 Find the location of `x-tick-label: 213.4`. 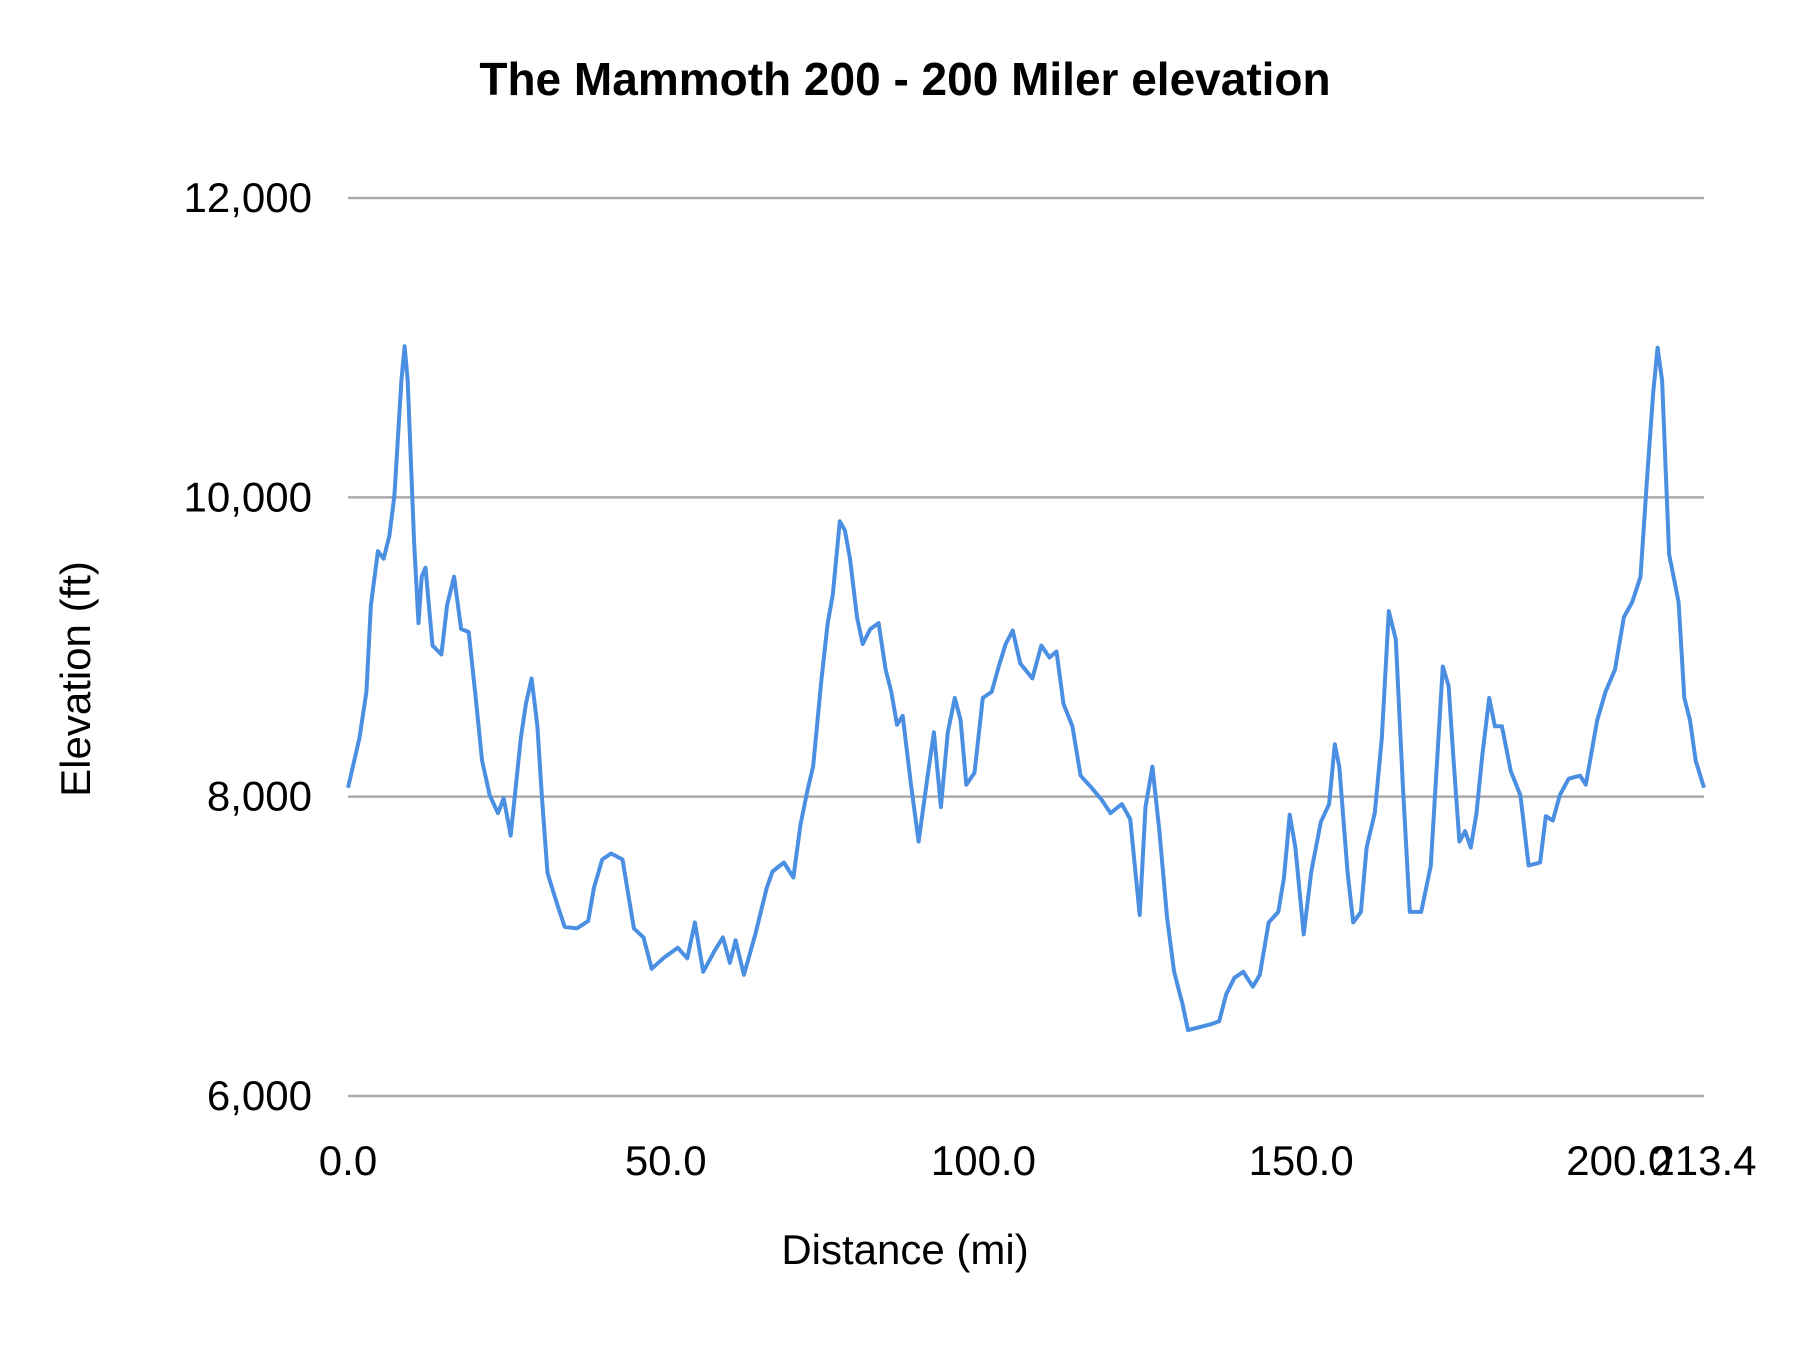

x-tick-label: 213.4 is located at coordinates (1703, 1160).